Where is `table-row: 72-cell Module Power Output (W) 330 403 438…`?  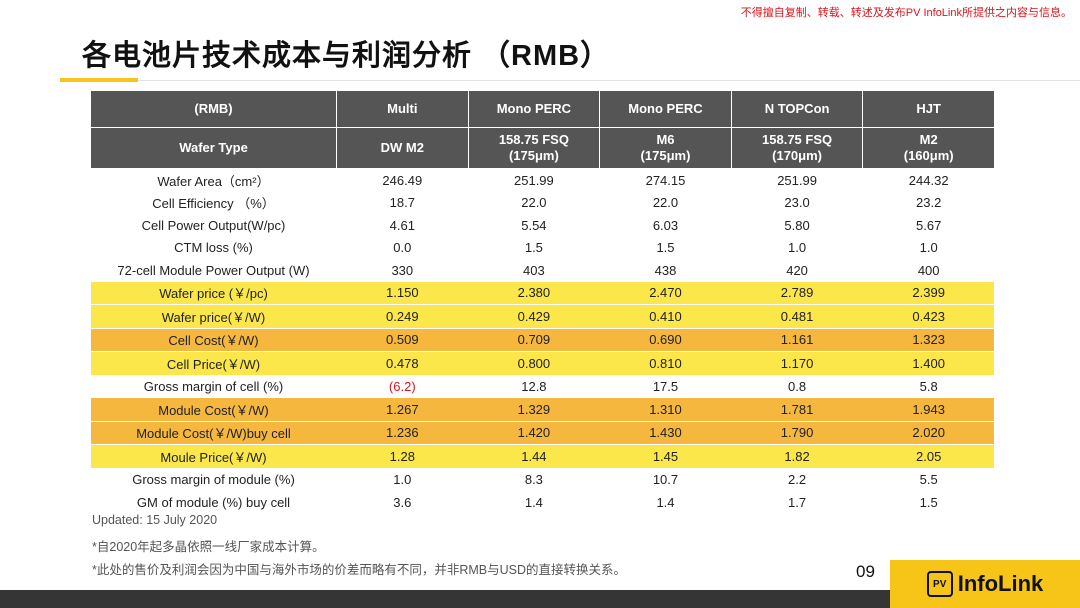 table-row: 72-cell Module Power Output (W) 330 403 438… is located at coordinates (543, 270).